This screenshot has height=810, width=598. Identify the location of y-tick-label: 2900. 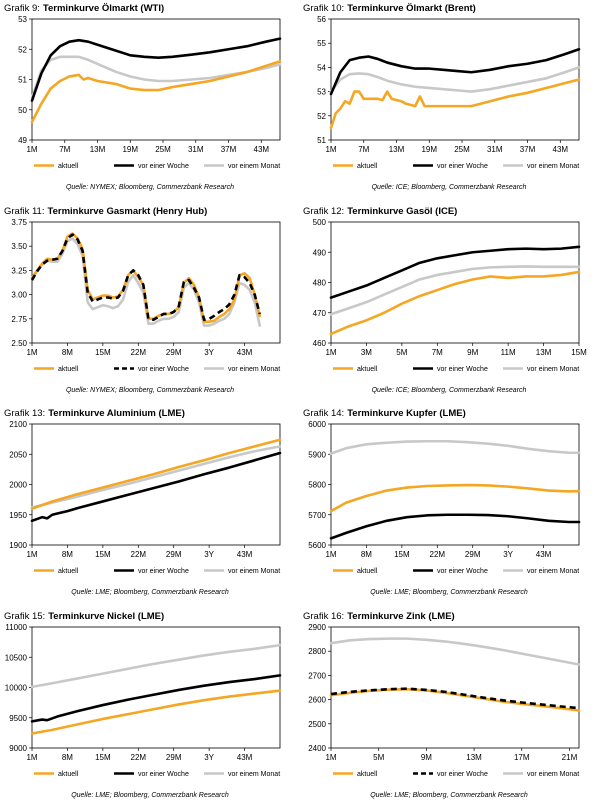
(317, 627).